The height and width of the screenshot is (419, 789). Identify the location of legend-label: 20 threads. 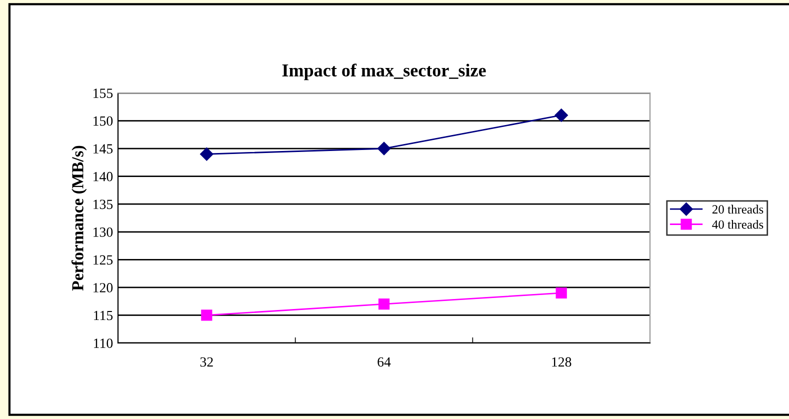
(738, 209).